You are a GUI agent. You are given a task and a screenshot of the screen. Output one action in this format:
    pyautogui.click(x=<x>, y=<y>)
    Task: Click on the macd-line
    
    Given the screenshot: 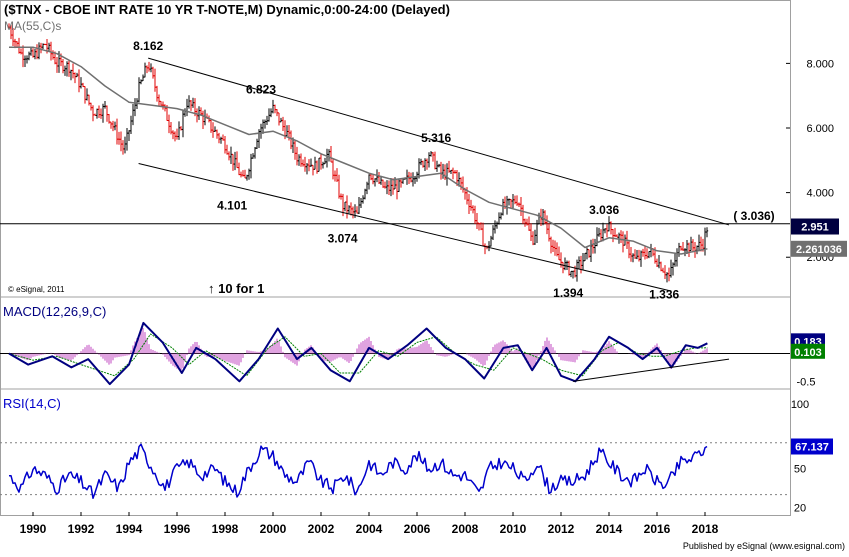 What is the action you would take?
    pyautogui.click(x=358, y=353)
    